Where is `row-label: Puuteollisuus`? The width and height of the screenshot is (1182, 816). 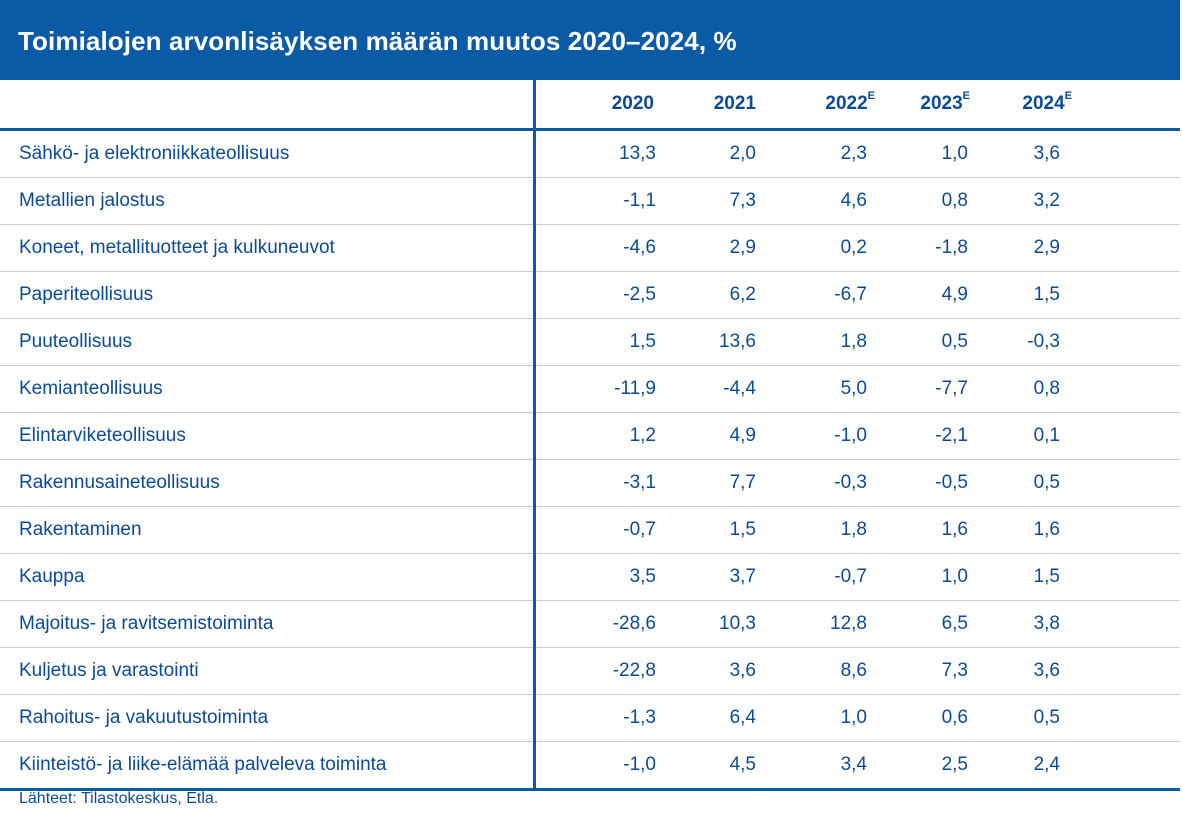 row-label: Puuteollisuus is located at coordinates (268, 342).